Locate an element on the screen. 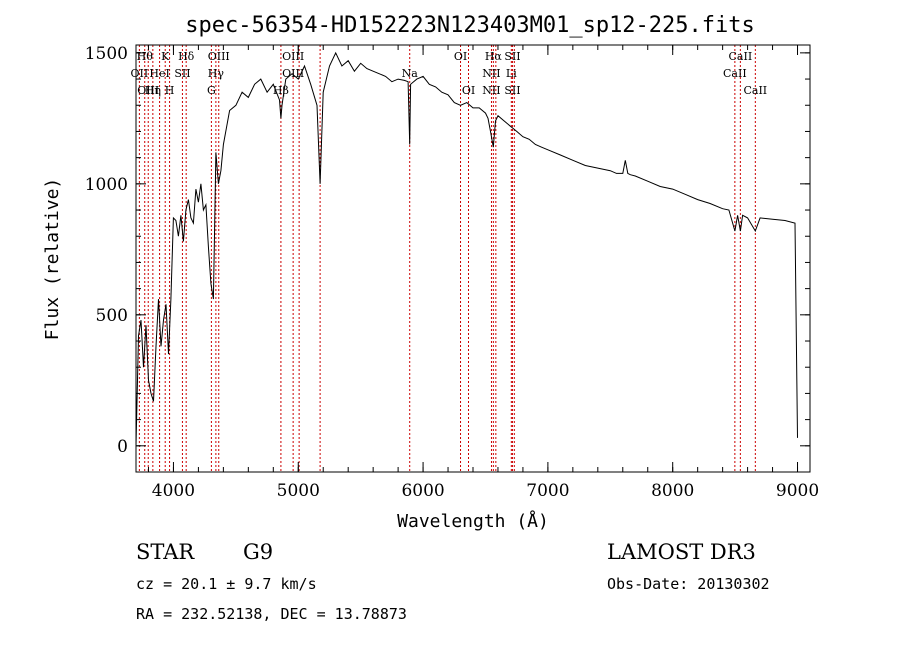 The image size is (900, 649). object-class: STAR is located at coordinates (165, 552).